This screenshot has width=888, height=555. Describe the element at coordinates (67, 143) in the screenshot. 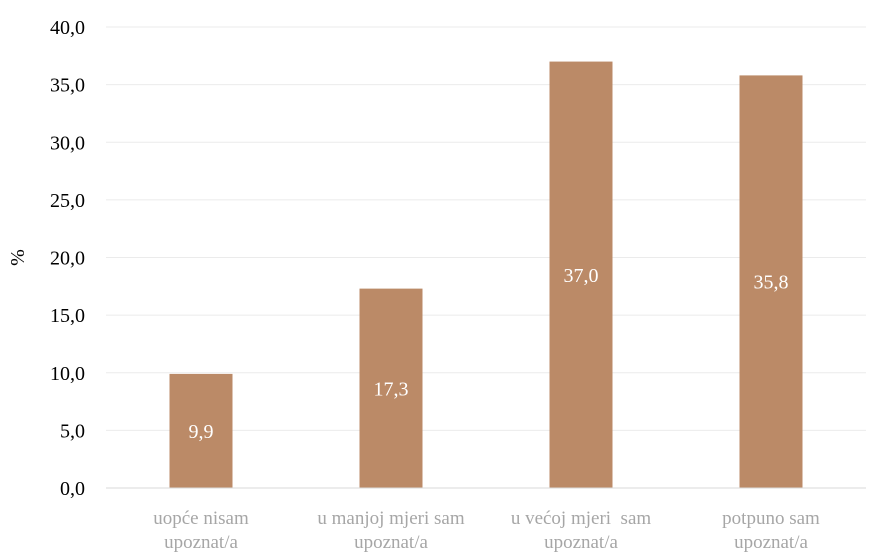

I see `y-tick-label: 30,0` at that location.